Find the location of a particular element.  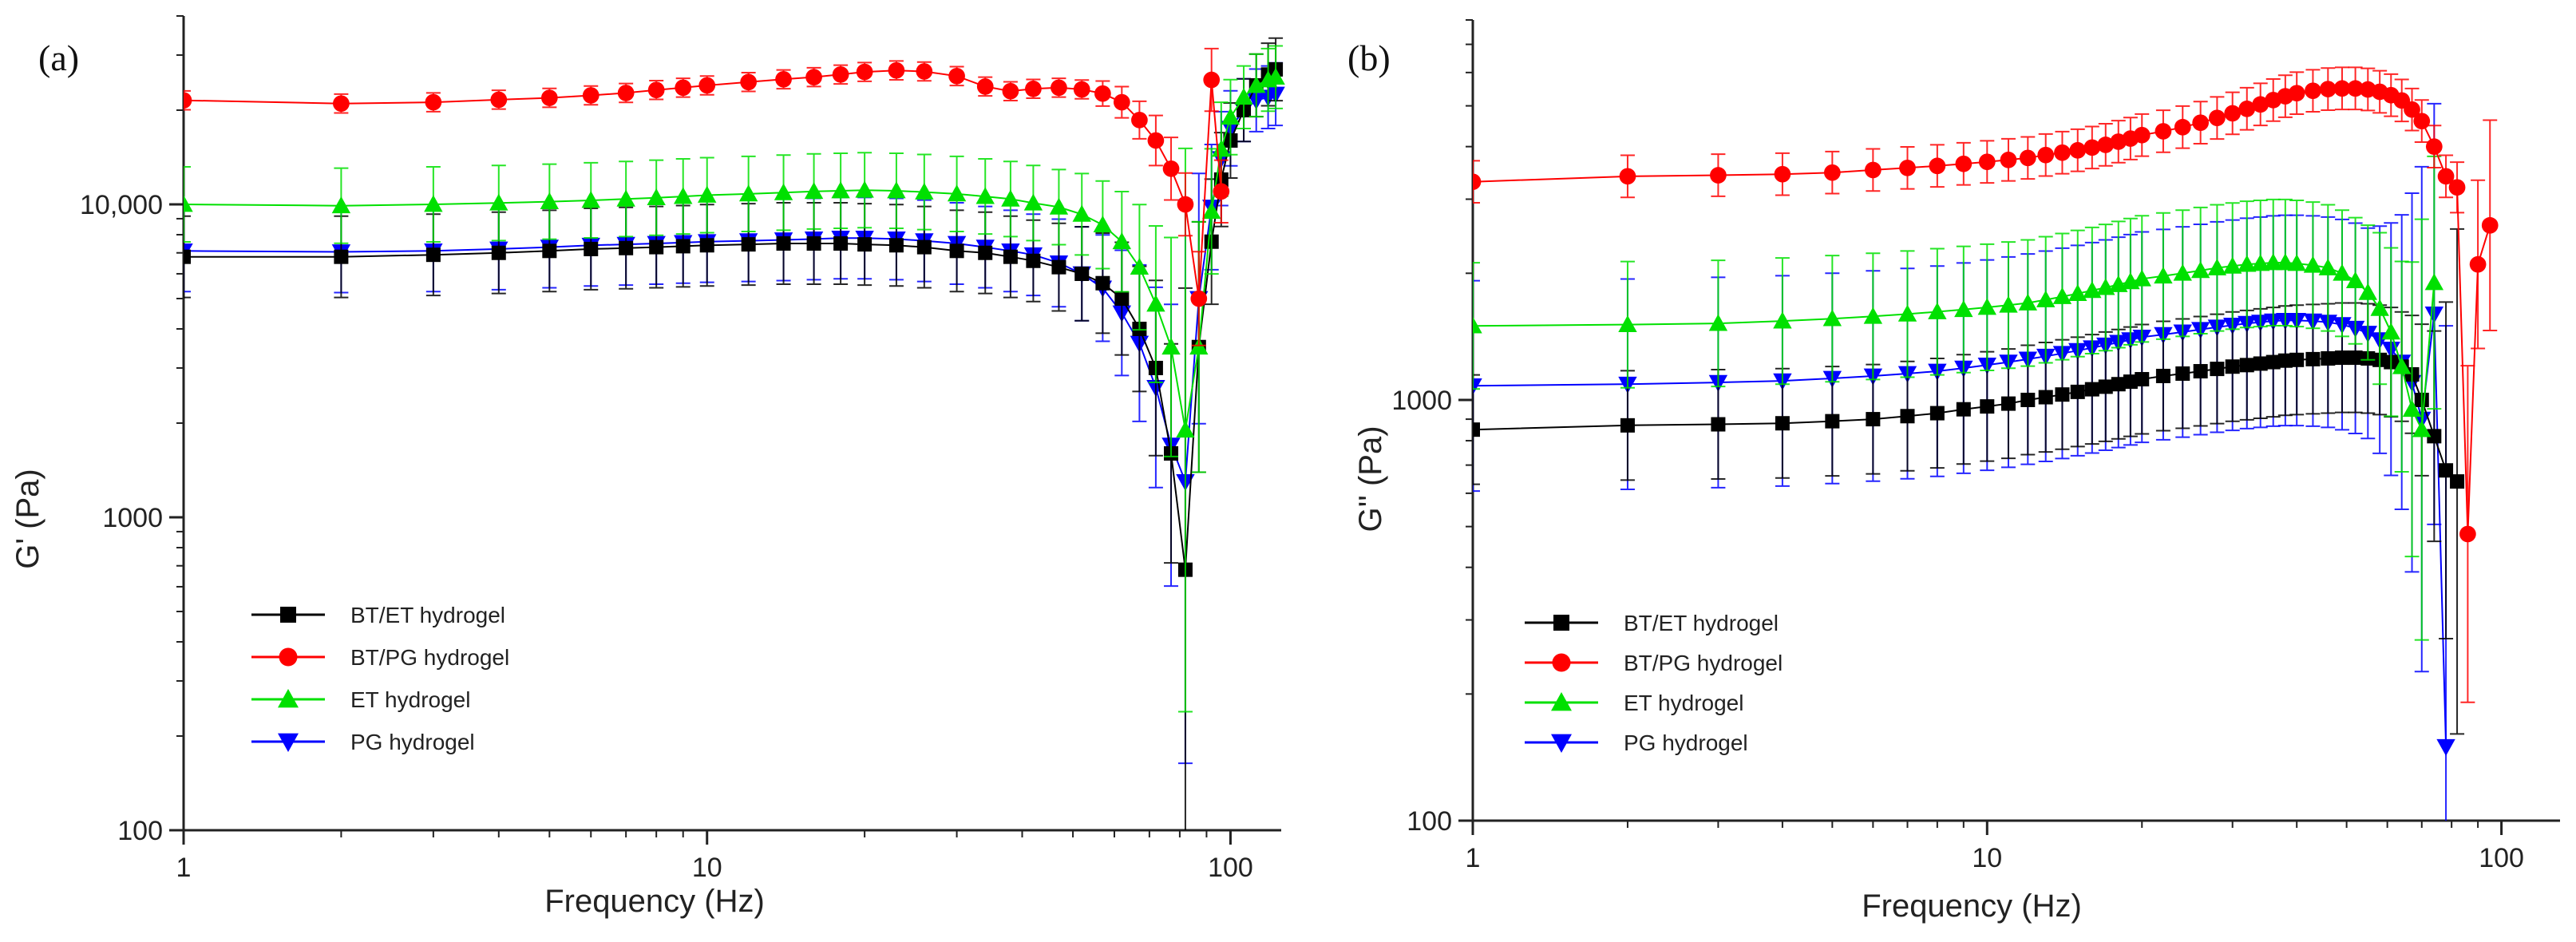

y-tick-label: 1000 is located at coordinates (132, 518).